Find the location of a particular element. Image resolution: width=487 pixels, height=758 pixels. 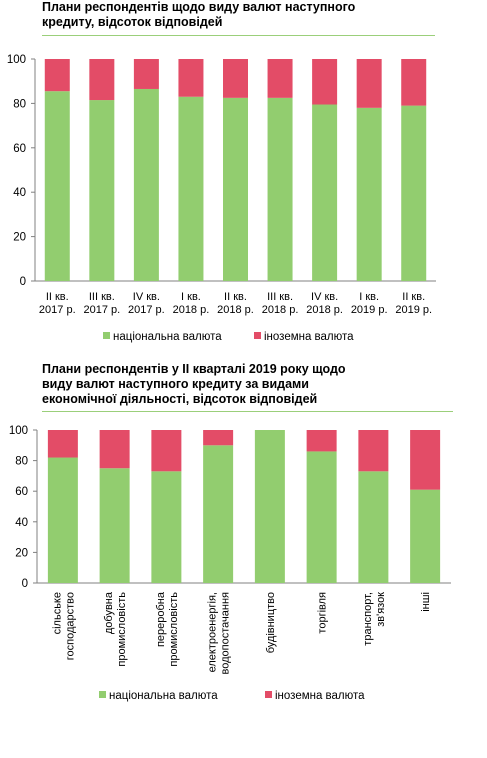

chart2-y-tick-label: 40 is located at coordinates (21, 523).